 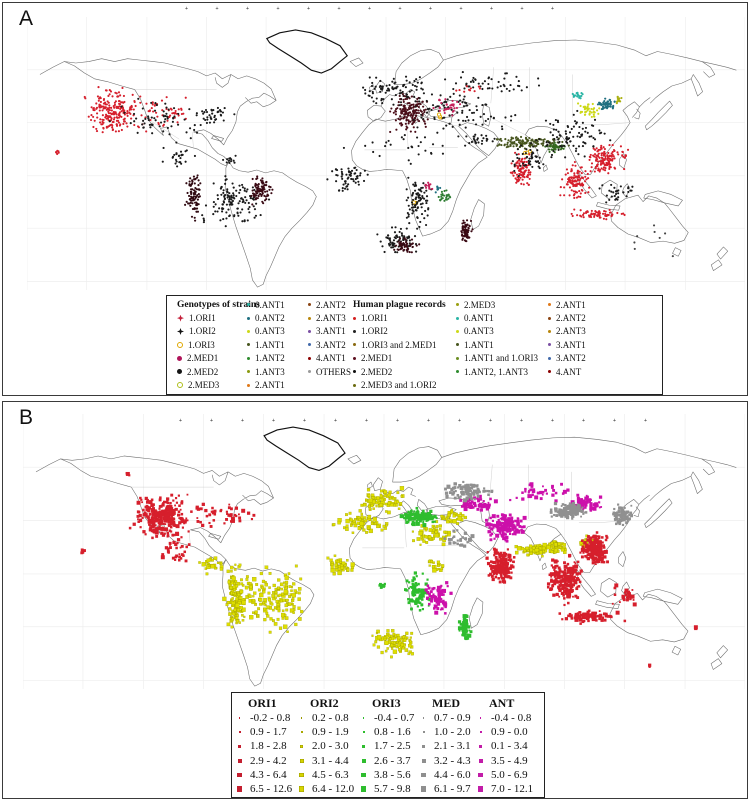 I want to click on legend-b-item: 3.5 - 4.9, so click(x=505, y=761).